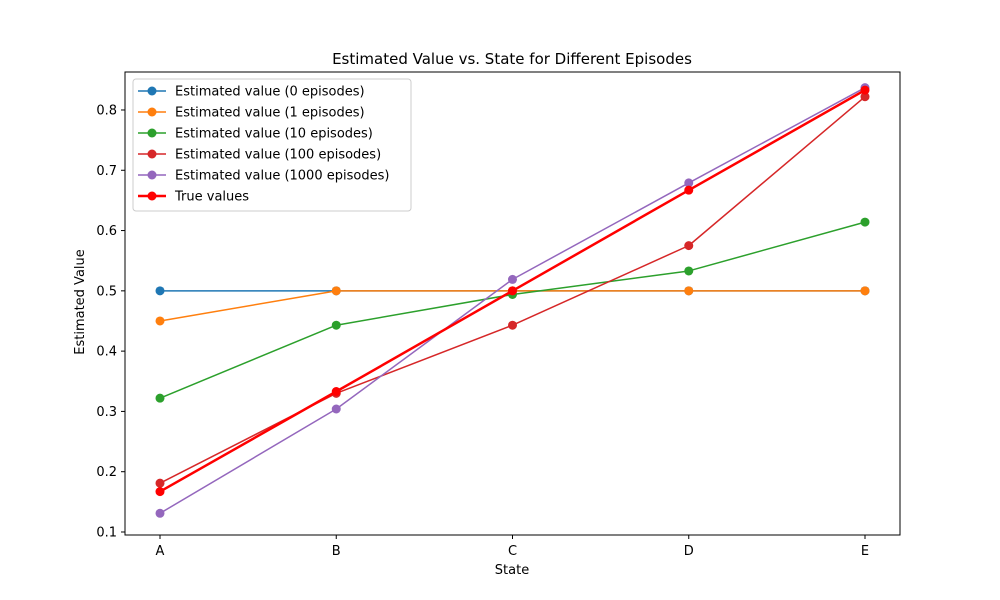 The image size is (1000, 600). What do you see at coordinates (106, 472) in the screenshot?
I see `y-tick-label: 0.2` at bounding box center [106, 472].